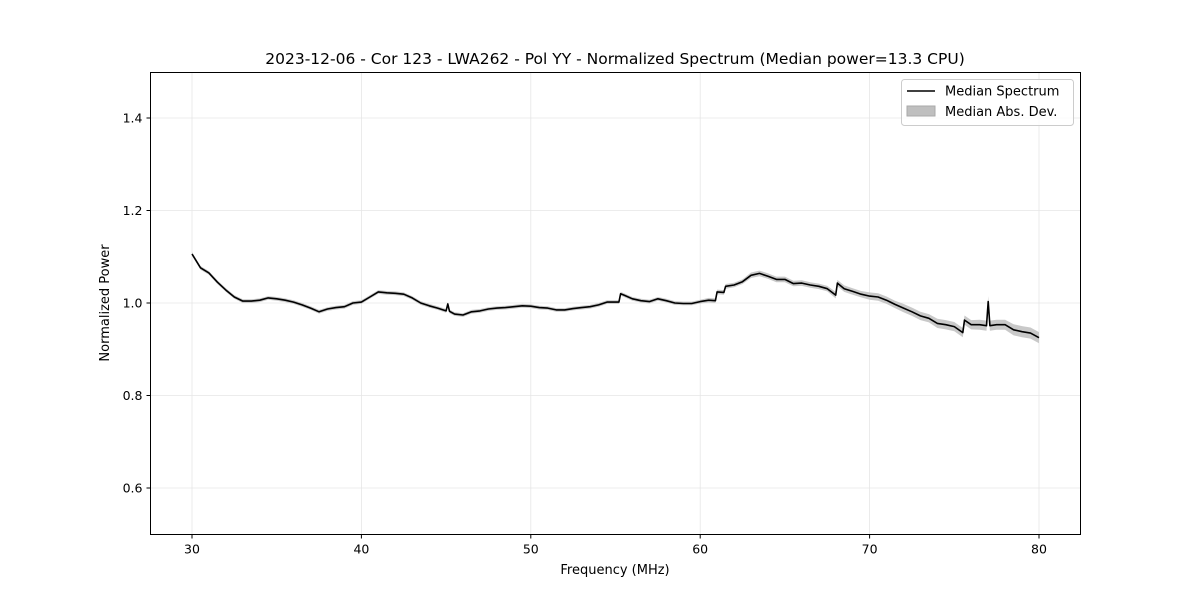 This screenshot has width=1200, height=600. Describe the element at coordinates (870, 549) in the screenshot. I see `x-tick-label: 70` at that location.